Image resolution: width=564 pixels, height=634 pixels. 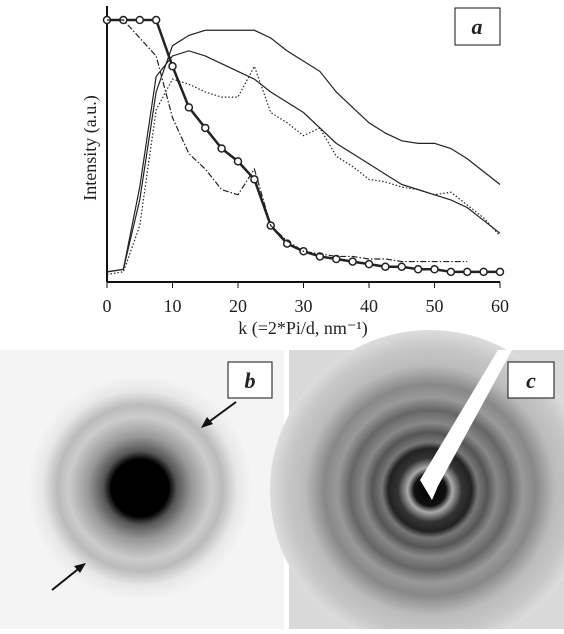 I want to click on panel-label: c, so click(x=531, y=380).